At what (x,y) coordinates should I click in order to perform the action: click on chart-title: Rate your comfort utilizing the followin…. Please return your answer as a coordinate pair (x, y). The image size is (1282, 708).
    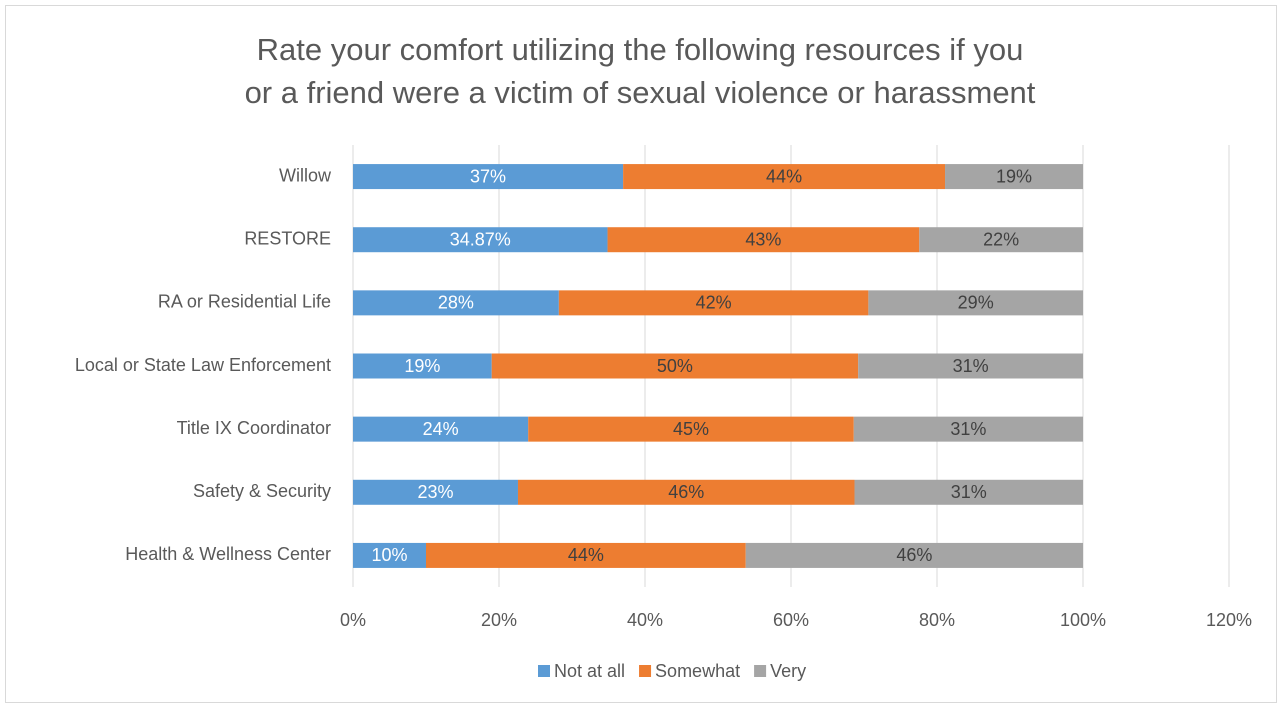
    Looking at the image, I should click on (640, 71).